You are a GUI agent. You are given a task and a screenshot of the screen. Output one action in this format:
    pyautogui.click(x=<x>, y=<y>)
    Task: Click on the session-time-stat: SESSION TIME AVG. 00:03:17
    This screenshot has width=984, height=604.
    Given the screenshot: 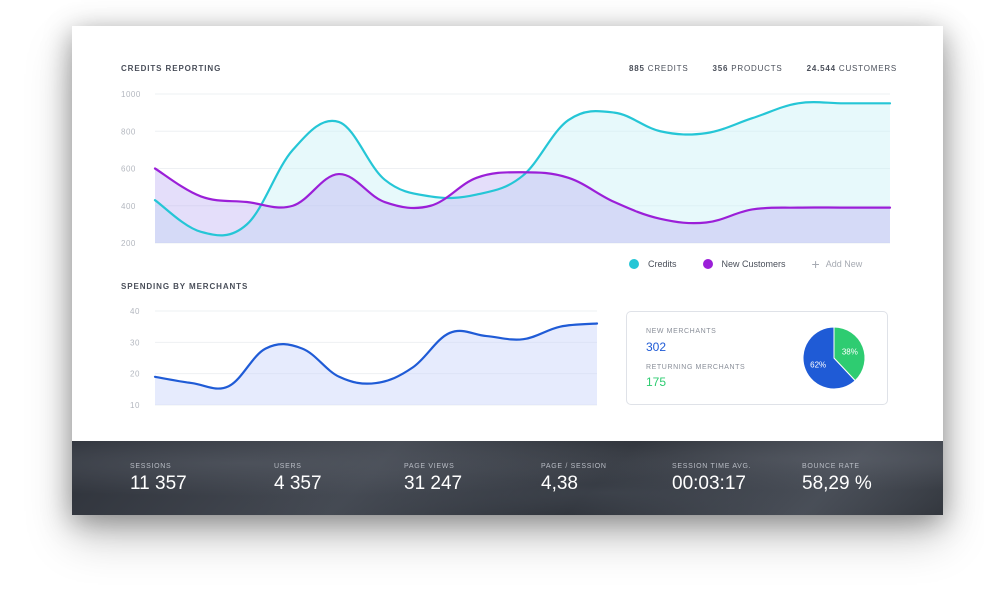 What is the action you would take?
    pyautogui.click(x=711, y=479)
    